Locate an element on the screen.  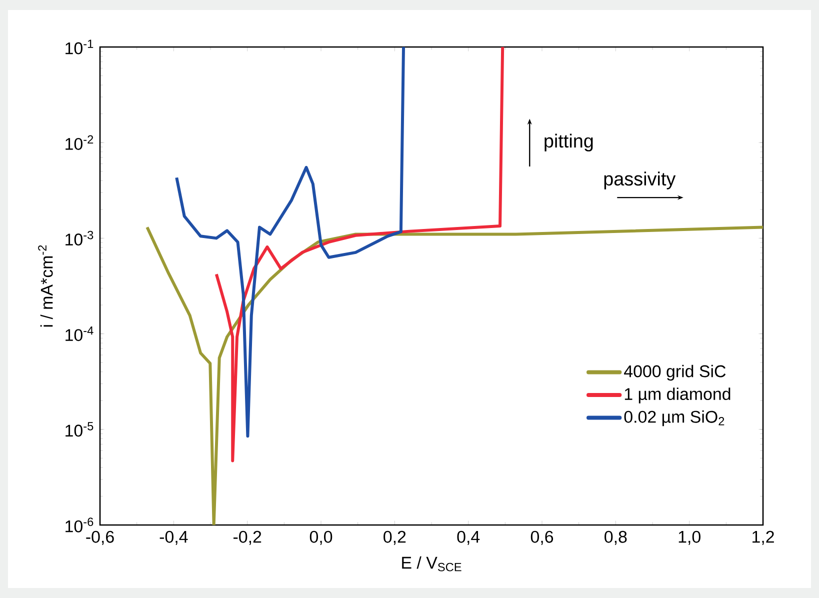
legend-label: 1 µm diamond is located at coordinates (677, 396).